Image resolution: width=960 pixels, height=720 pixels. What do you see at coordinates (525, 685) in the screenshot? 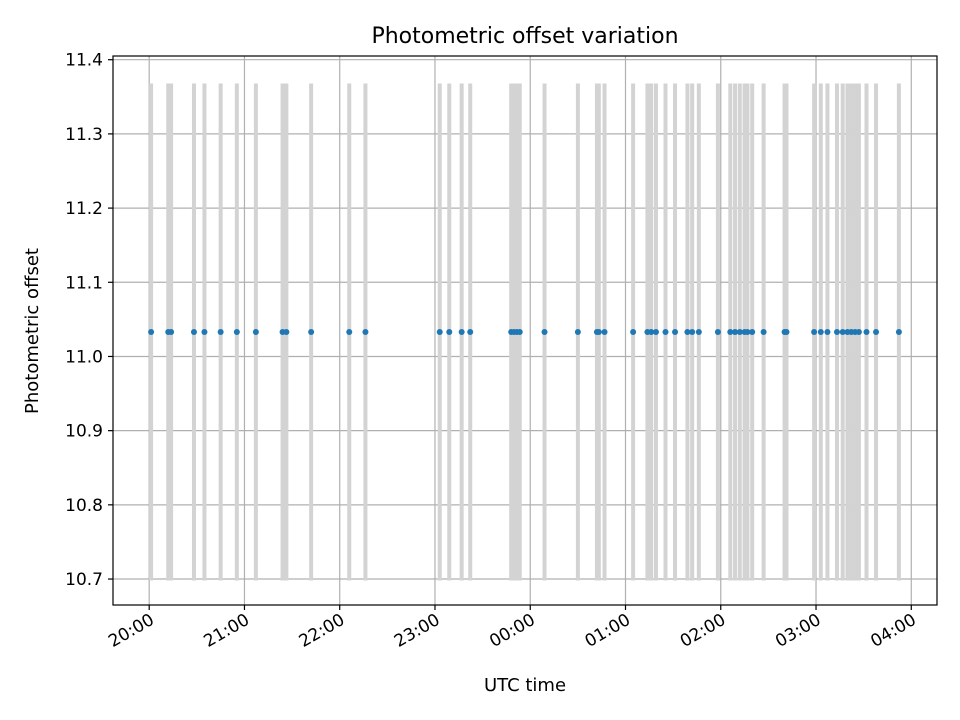
I see `x-axis-label: UTC time` at bounding box center [525, 685].